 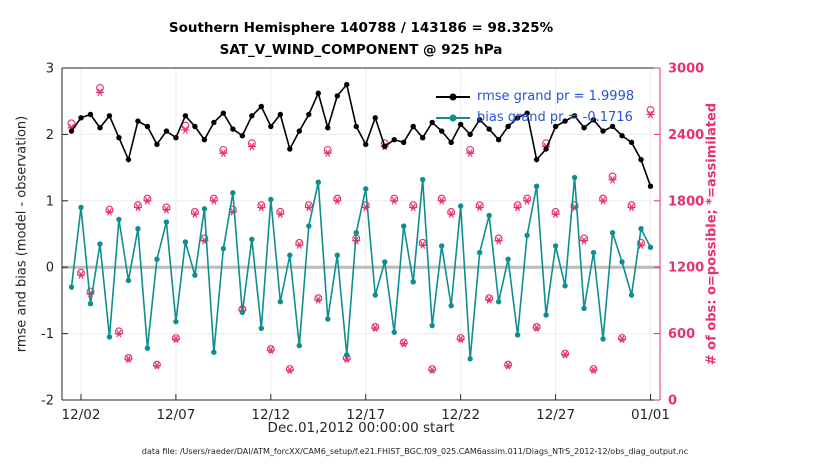 I want to click on svg-text: 2, so click(x=50, y=135).